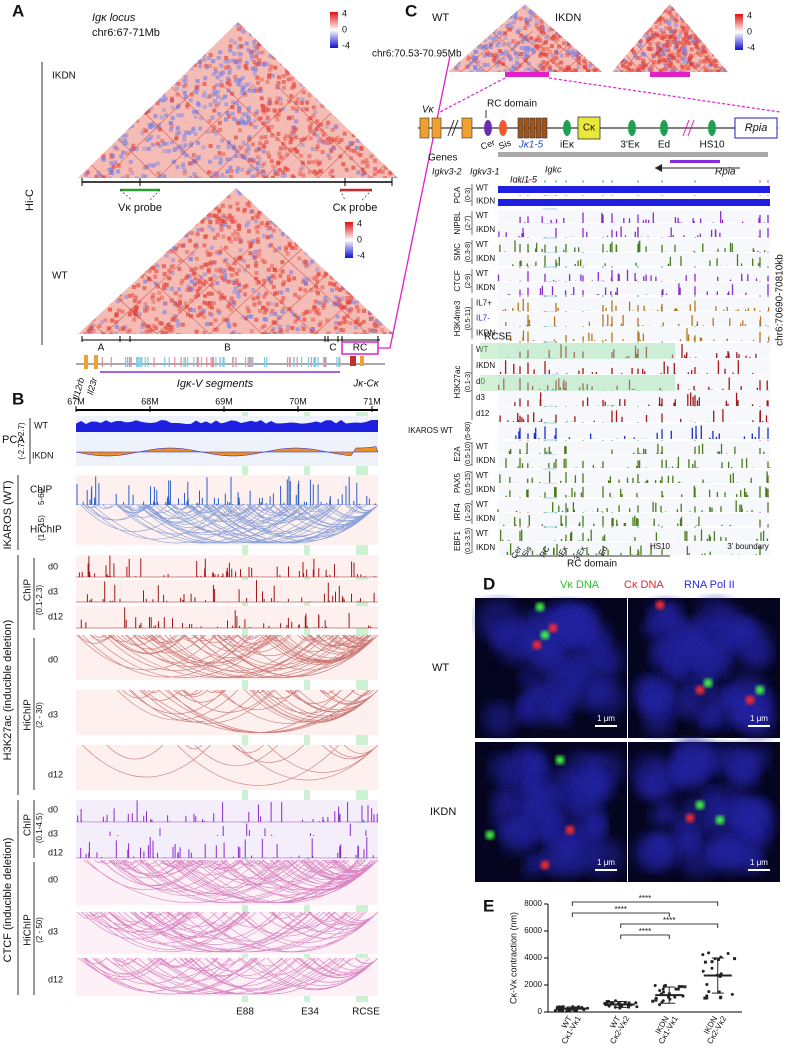  I want to click on label: E88, so click(245, 1012).